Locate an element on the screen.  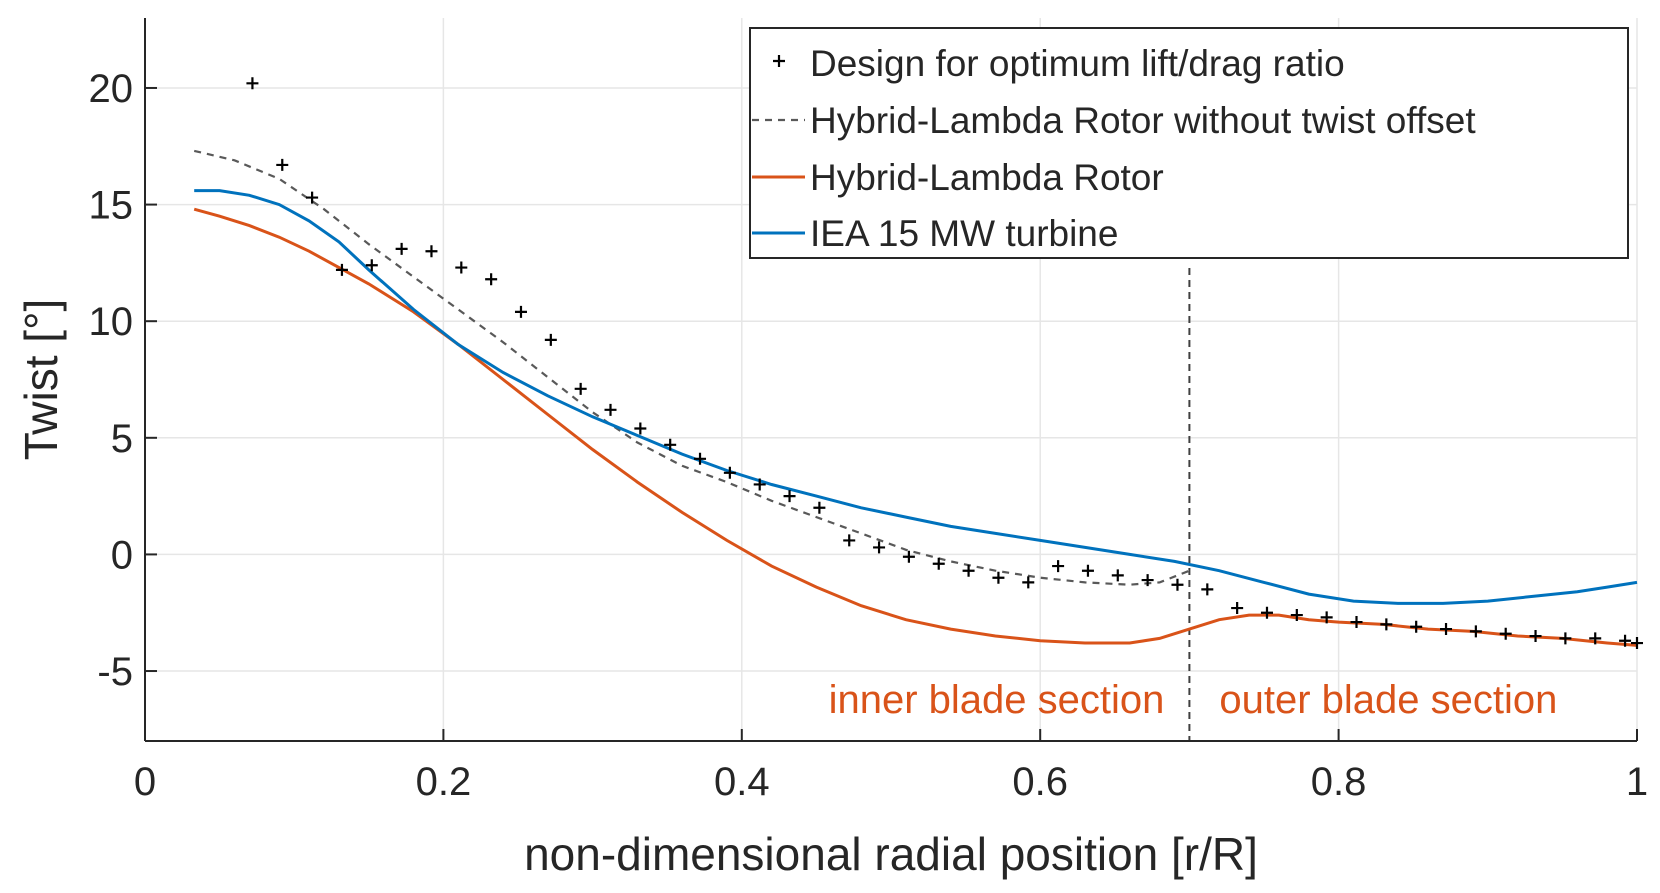
x-tick-label: 0.2 is located at coordinates (444, 782).